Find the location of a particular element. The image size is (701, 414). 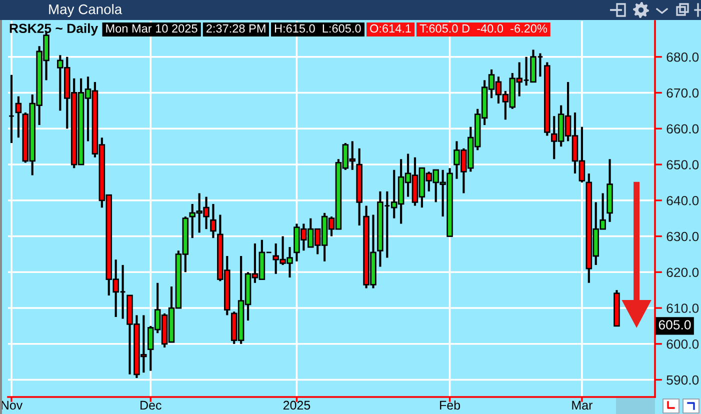

y-tick-label: 590.0 is located at coordinates (682, 380).